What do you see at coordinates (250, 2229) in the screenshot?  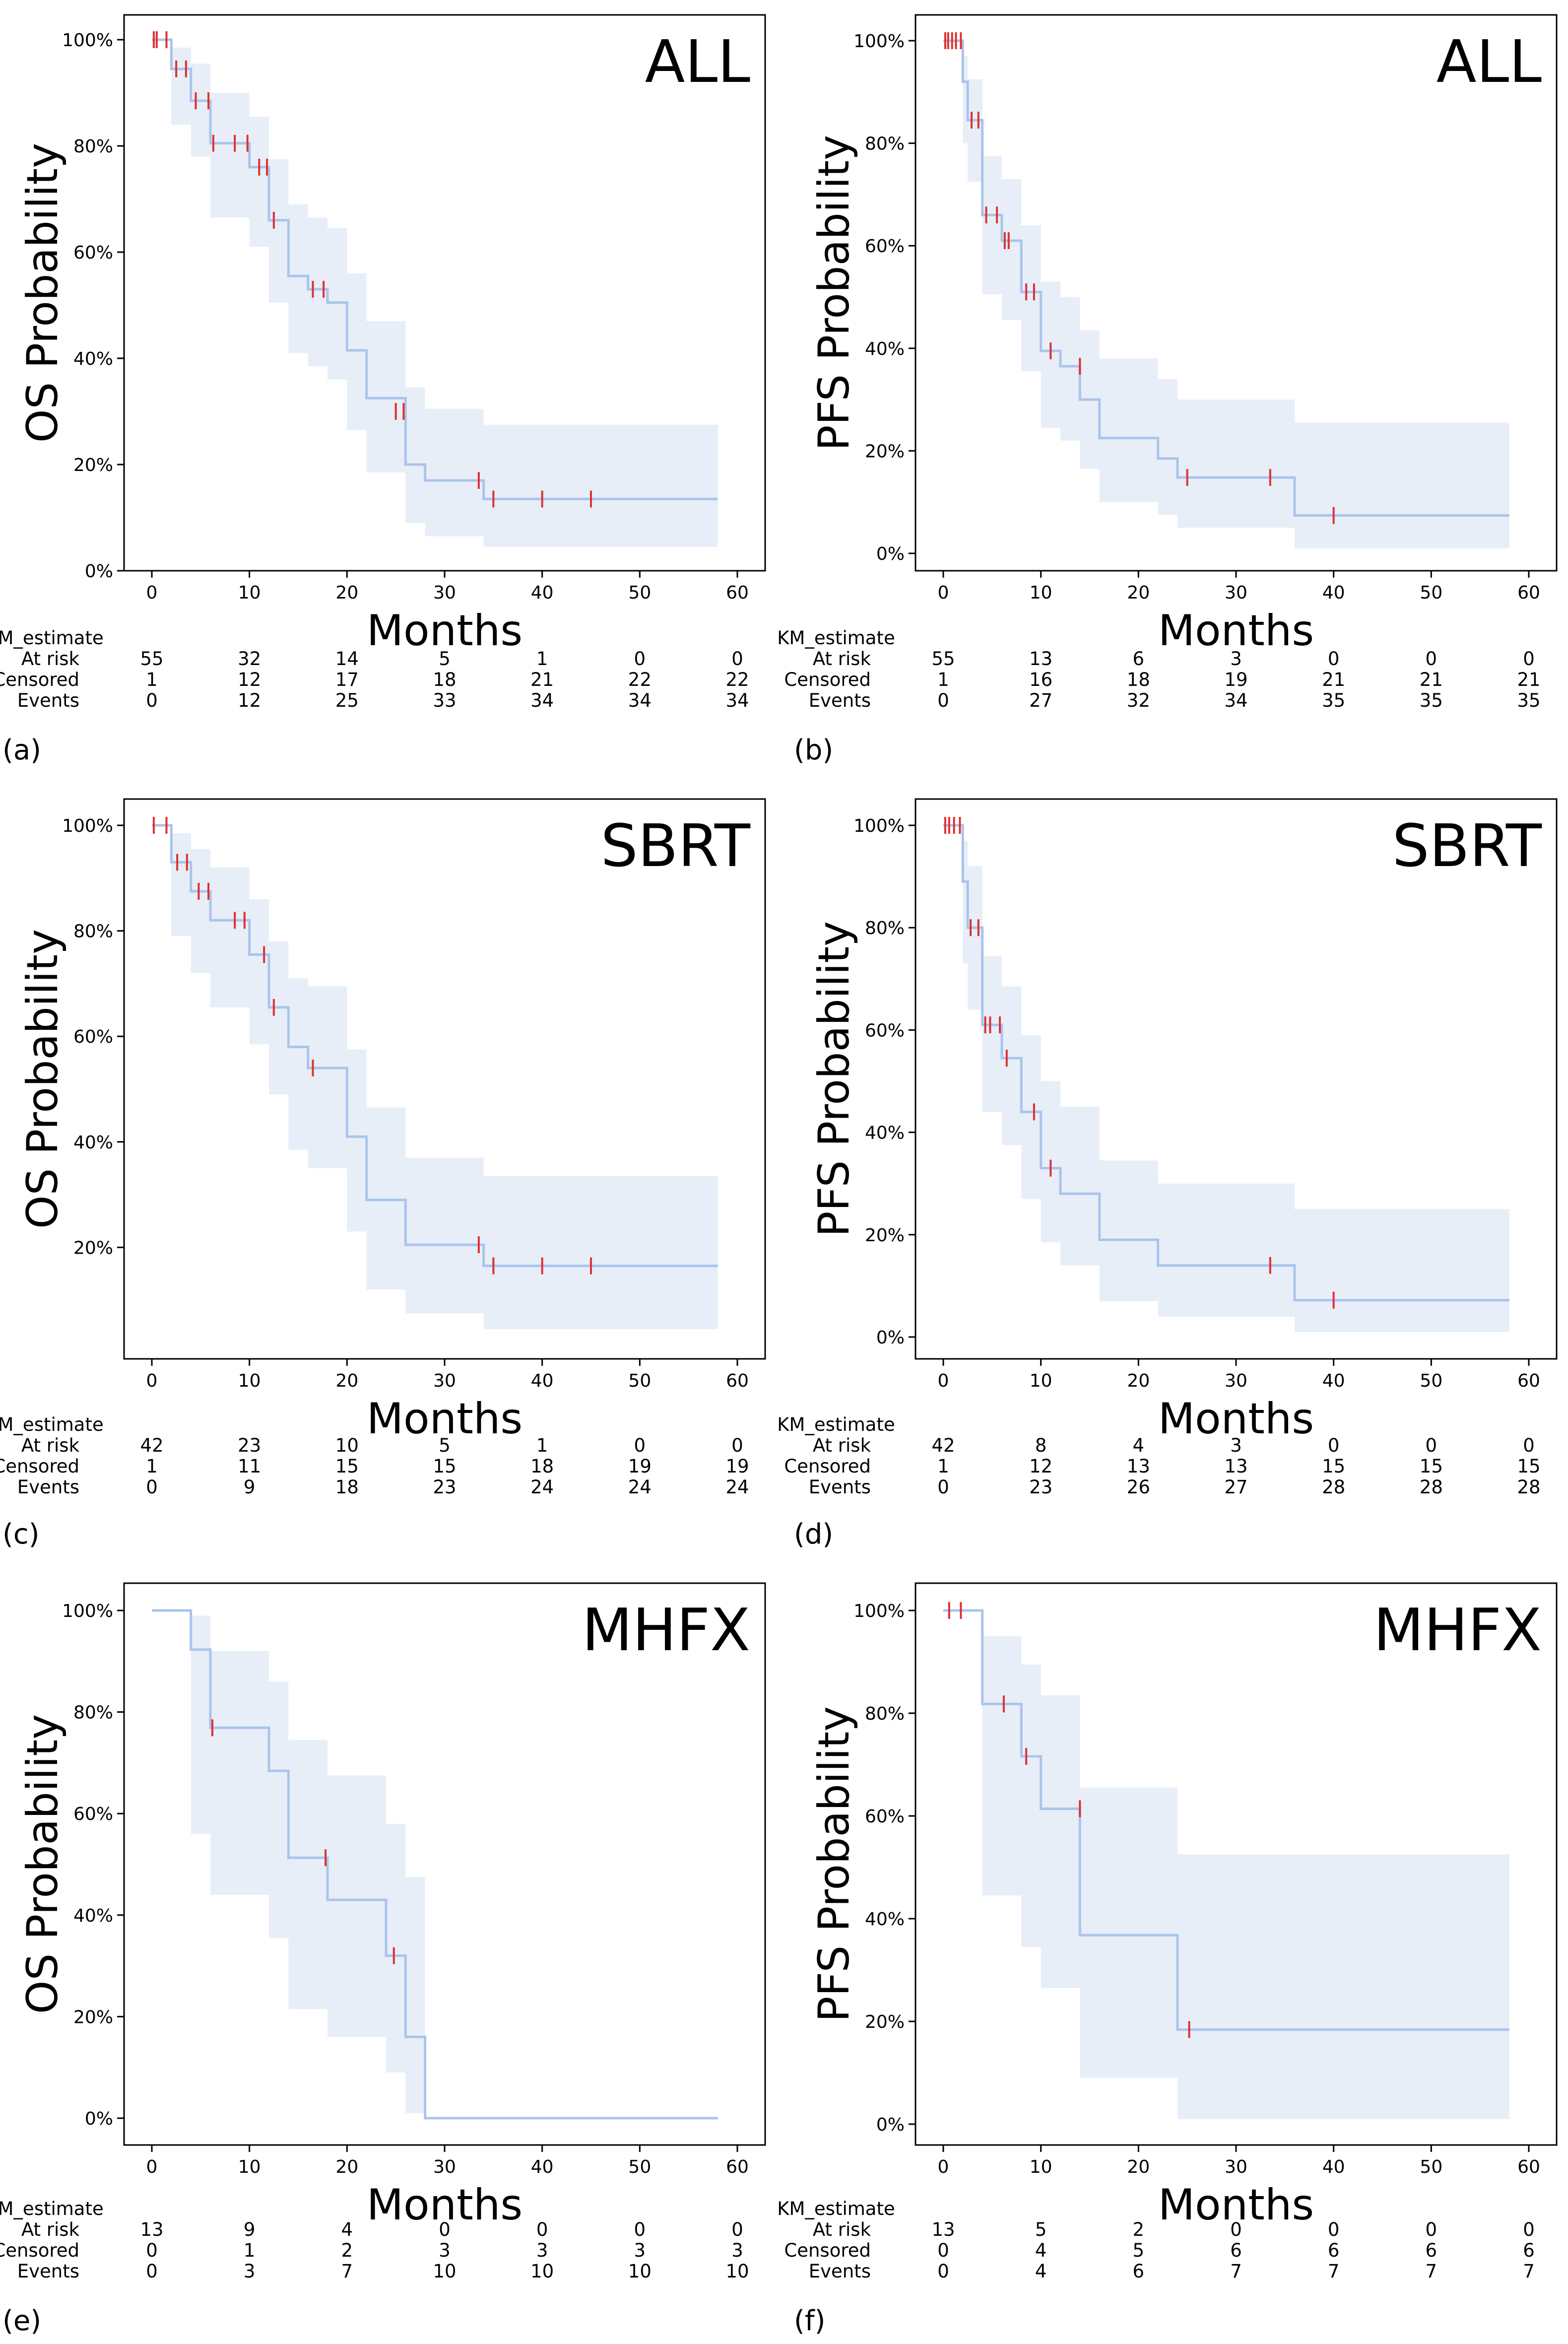 I see `risk-value: 9` at bounding box center [250, 2229].